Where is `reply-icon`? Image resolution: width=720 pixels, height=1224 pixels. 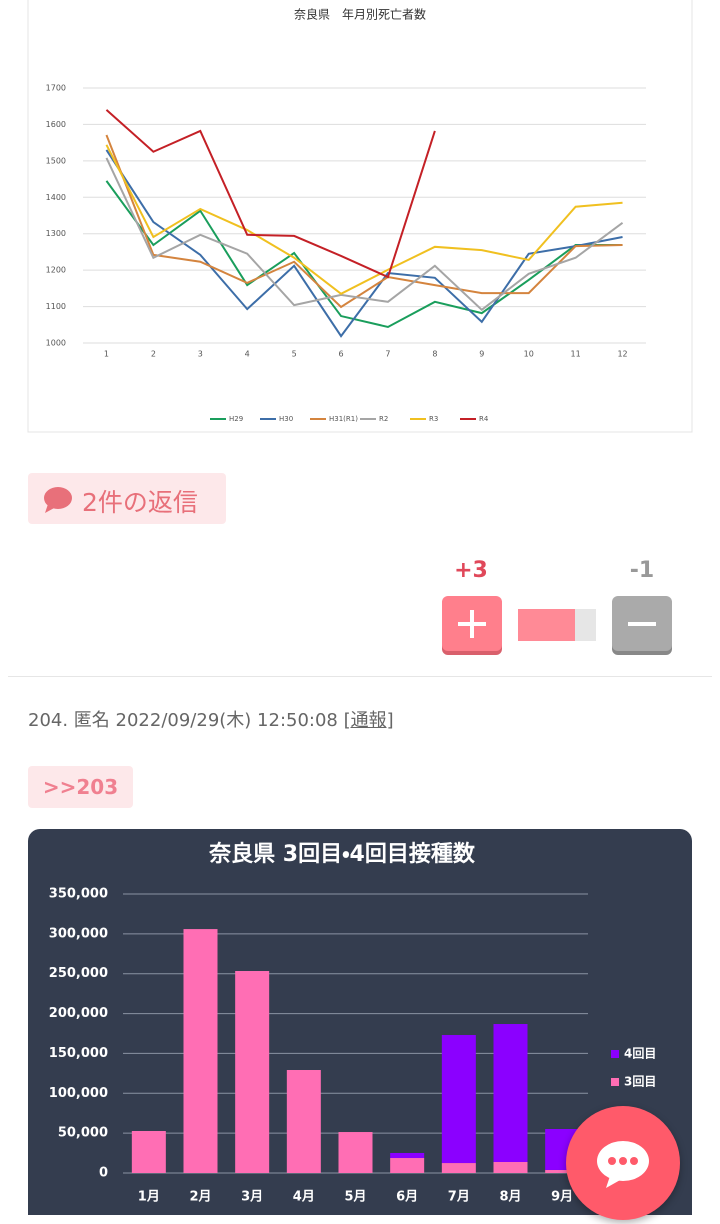
reply-icon is located at coordinates (58, 500).